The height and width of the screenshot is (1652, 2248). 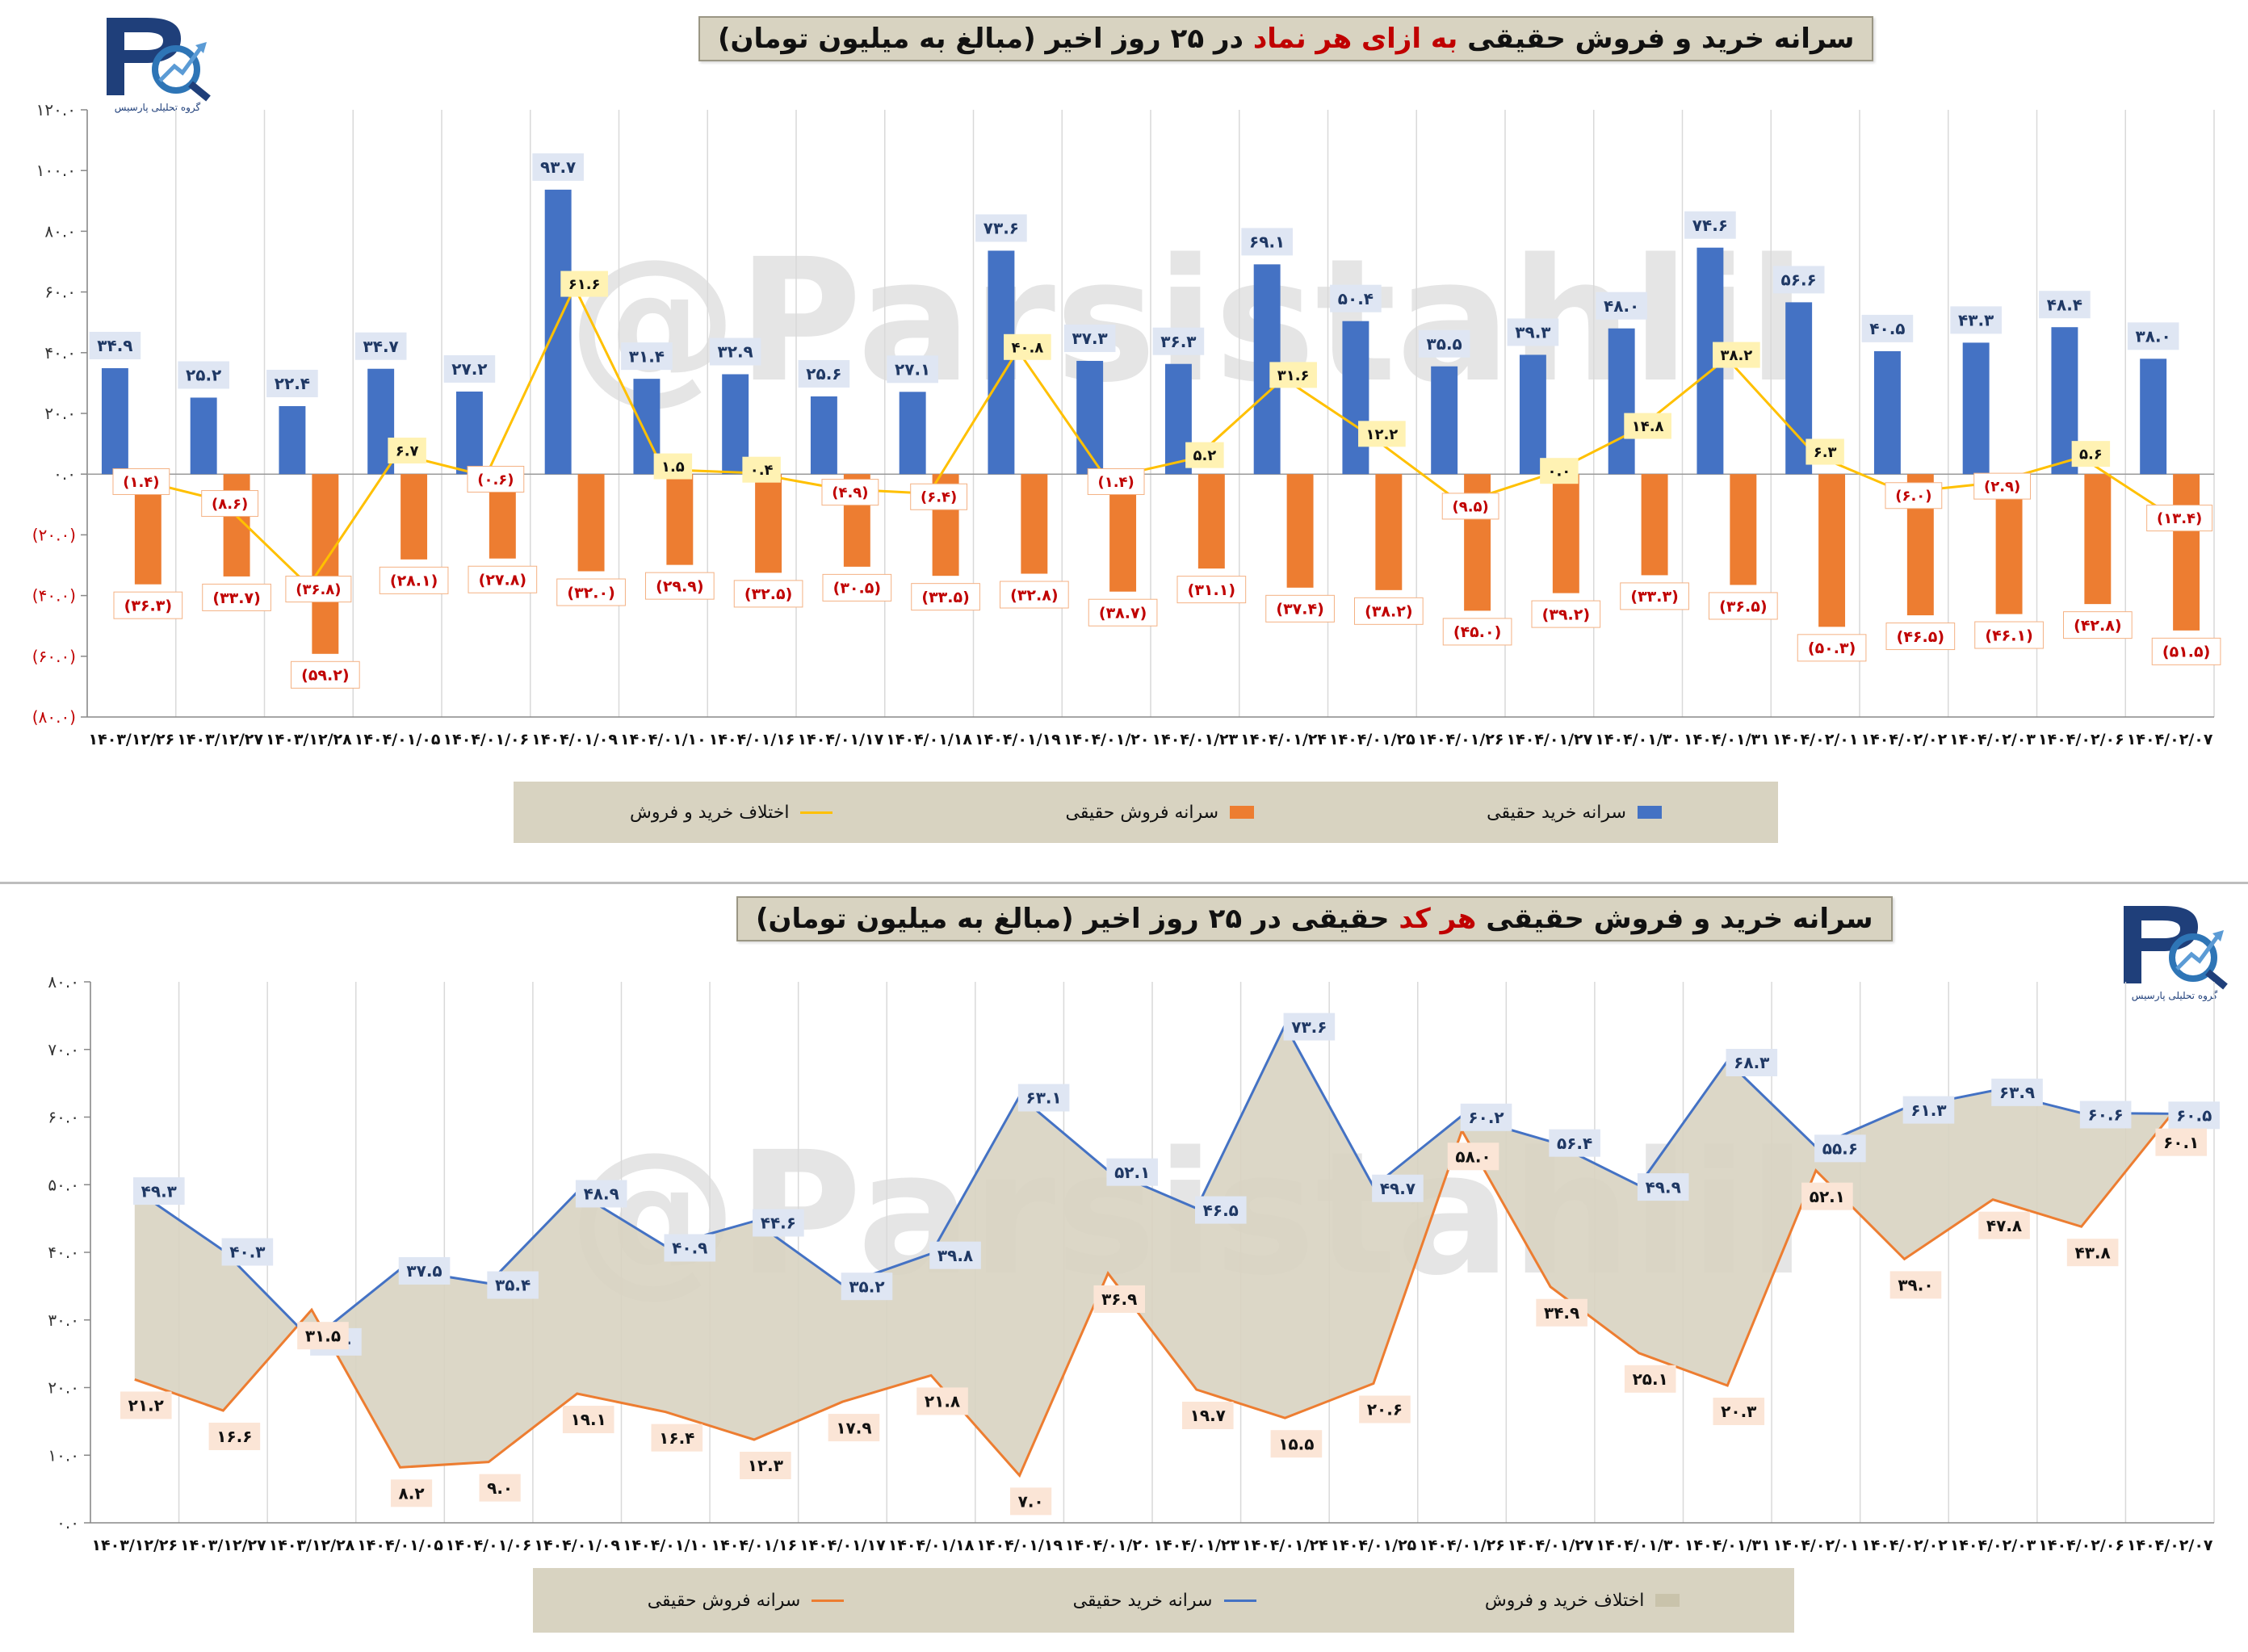 I want to click on data-label-diff-text: ۵.۶, so click(x=2091, y=455).